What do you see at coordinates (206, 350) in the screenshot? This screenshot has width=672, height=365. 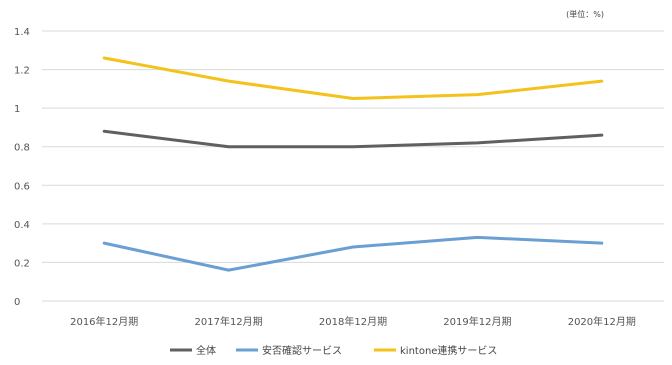 I see `legend-label: 全体` at bounding box center [206, 350].